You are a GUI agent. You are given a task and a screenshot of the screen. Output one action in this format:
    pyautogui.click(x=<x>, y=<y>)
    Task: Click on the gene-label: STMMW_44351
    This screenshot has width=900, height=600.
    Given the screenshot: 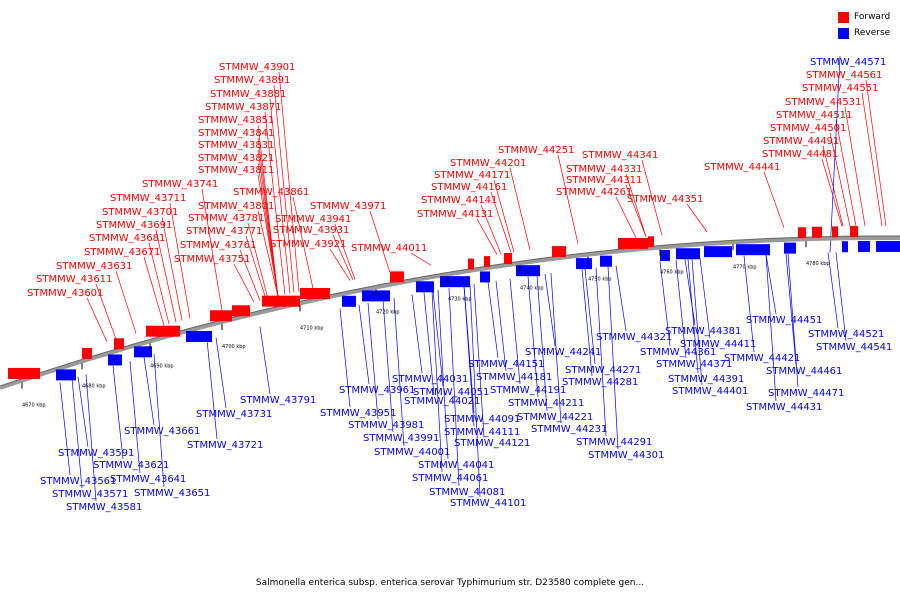 What is the action you would take?
    pyautogui.click(x=665, y=199)
    